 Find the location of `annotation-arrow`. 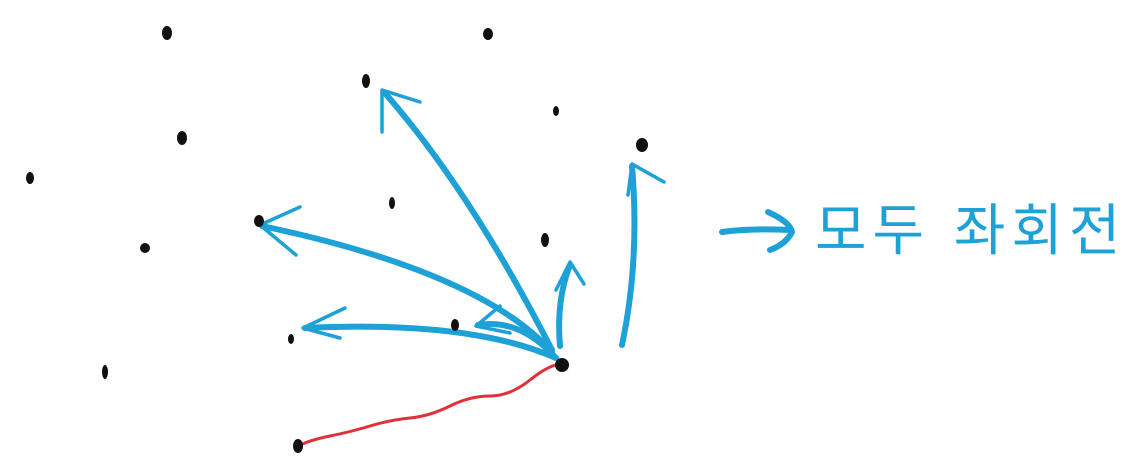

annotation-arrow is located at coordinates (757, 231).